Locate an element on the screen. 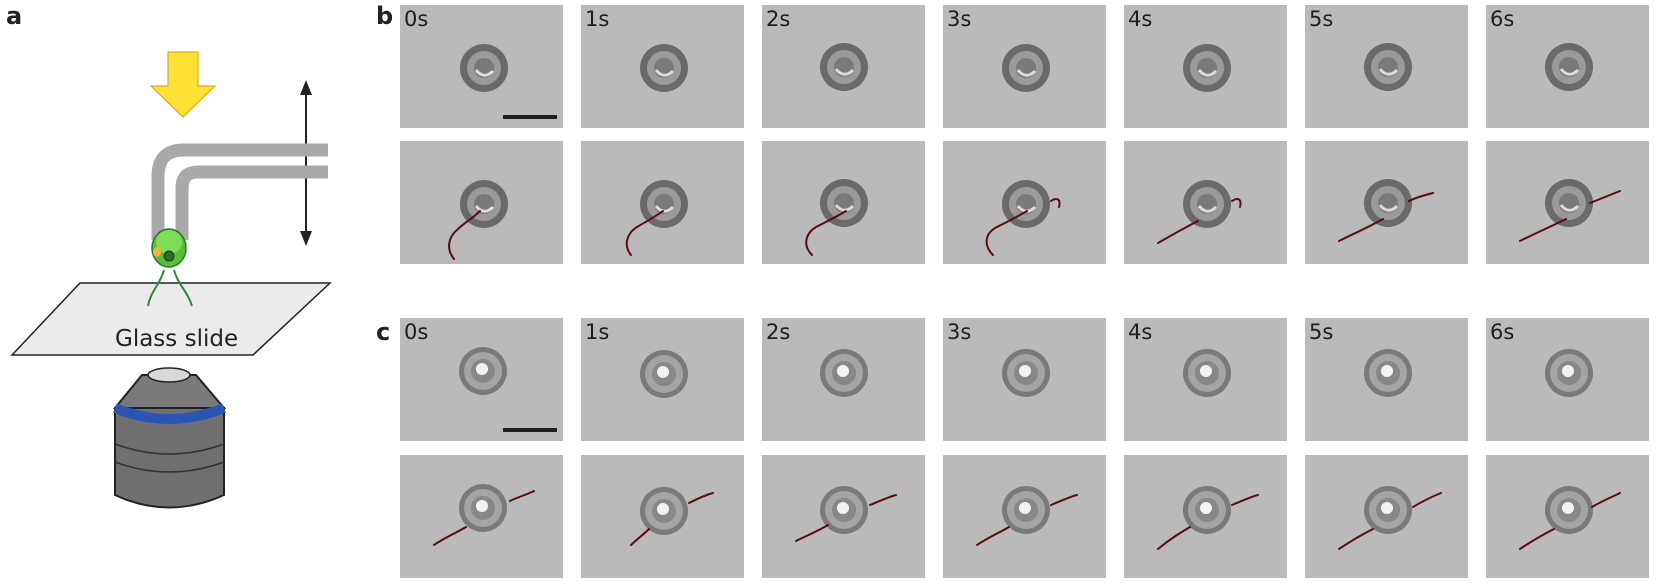 This screenshot has width=1664, height=587. light-arrow-icon is located at coordinates (183, 84).